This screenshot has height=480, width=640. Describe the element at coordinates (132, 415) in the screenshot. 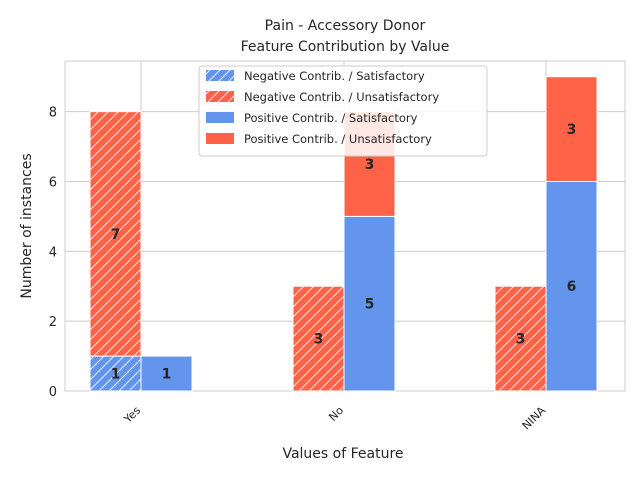

I see `x-tick-label: Yes` at that location.